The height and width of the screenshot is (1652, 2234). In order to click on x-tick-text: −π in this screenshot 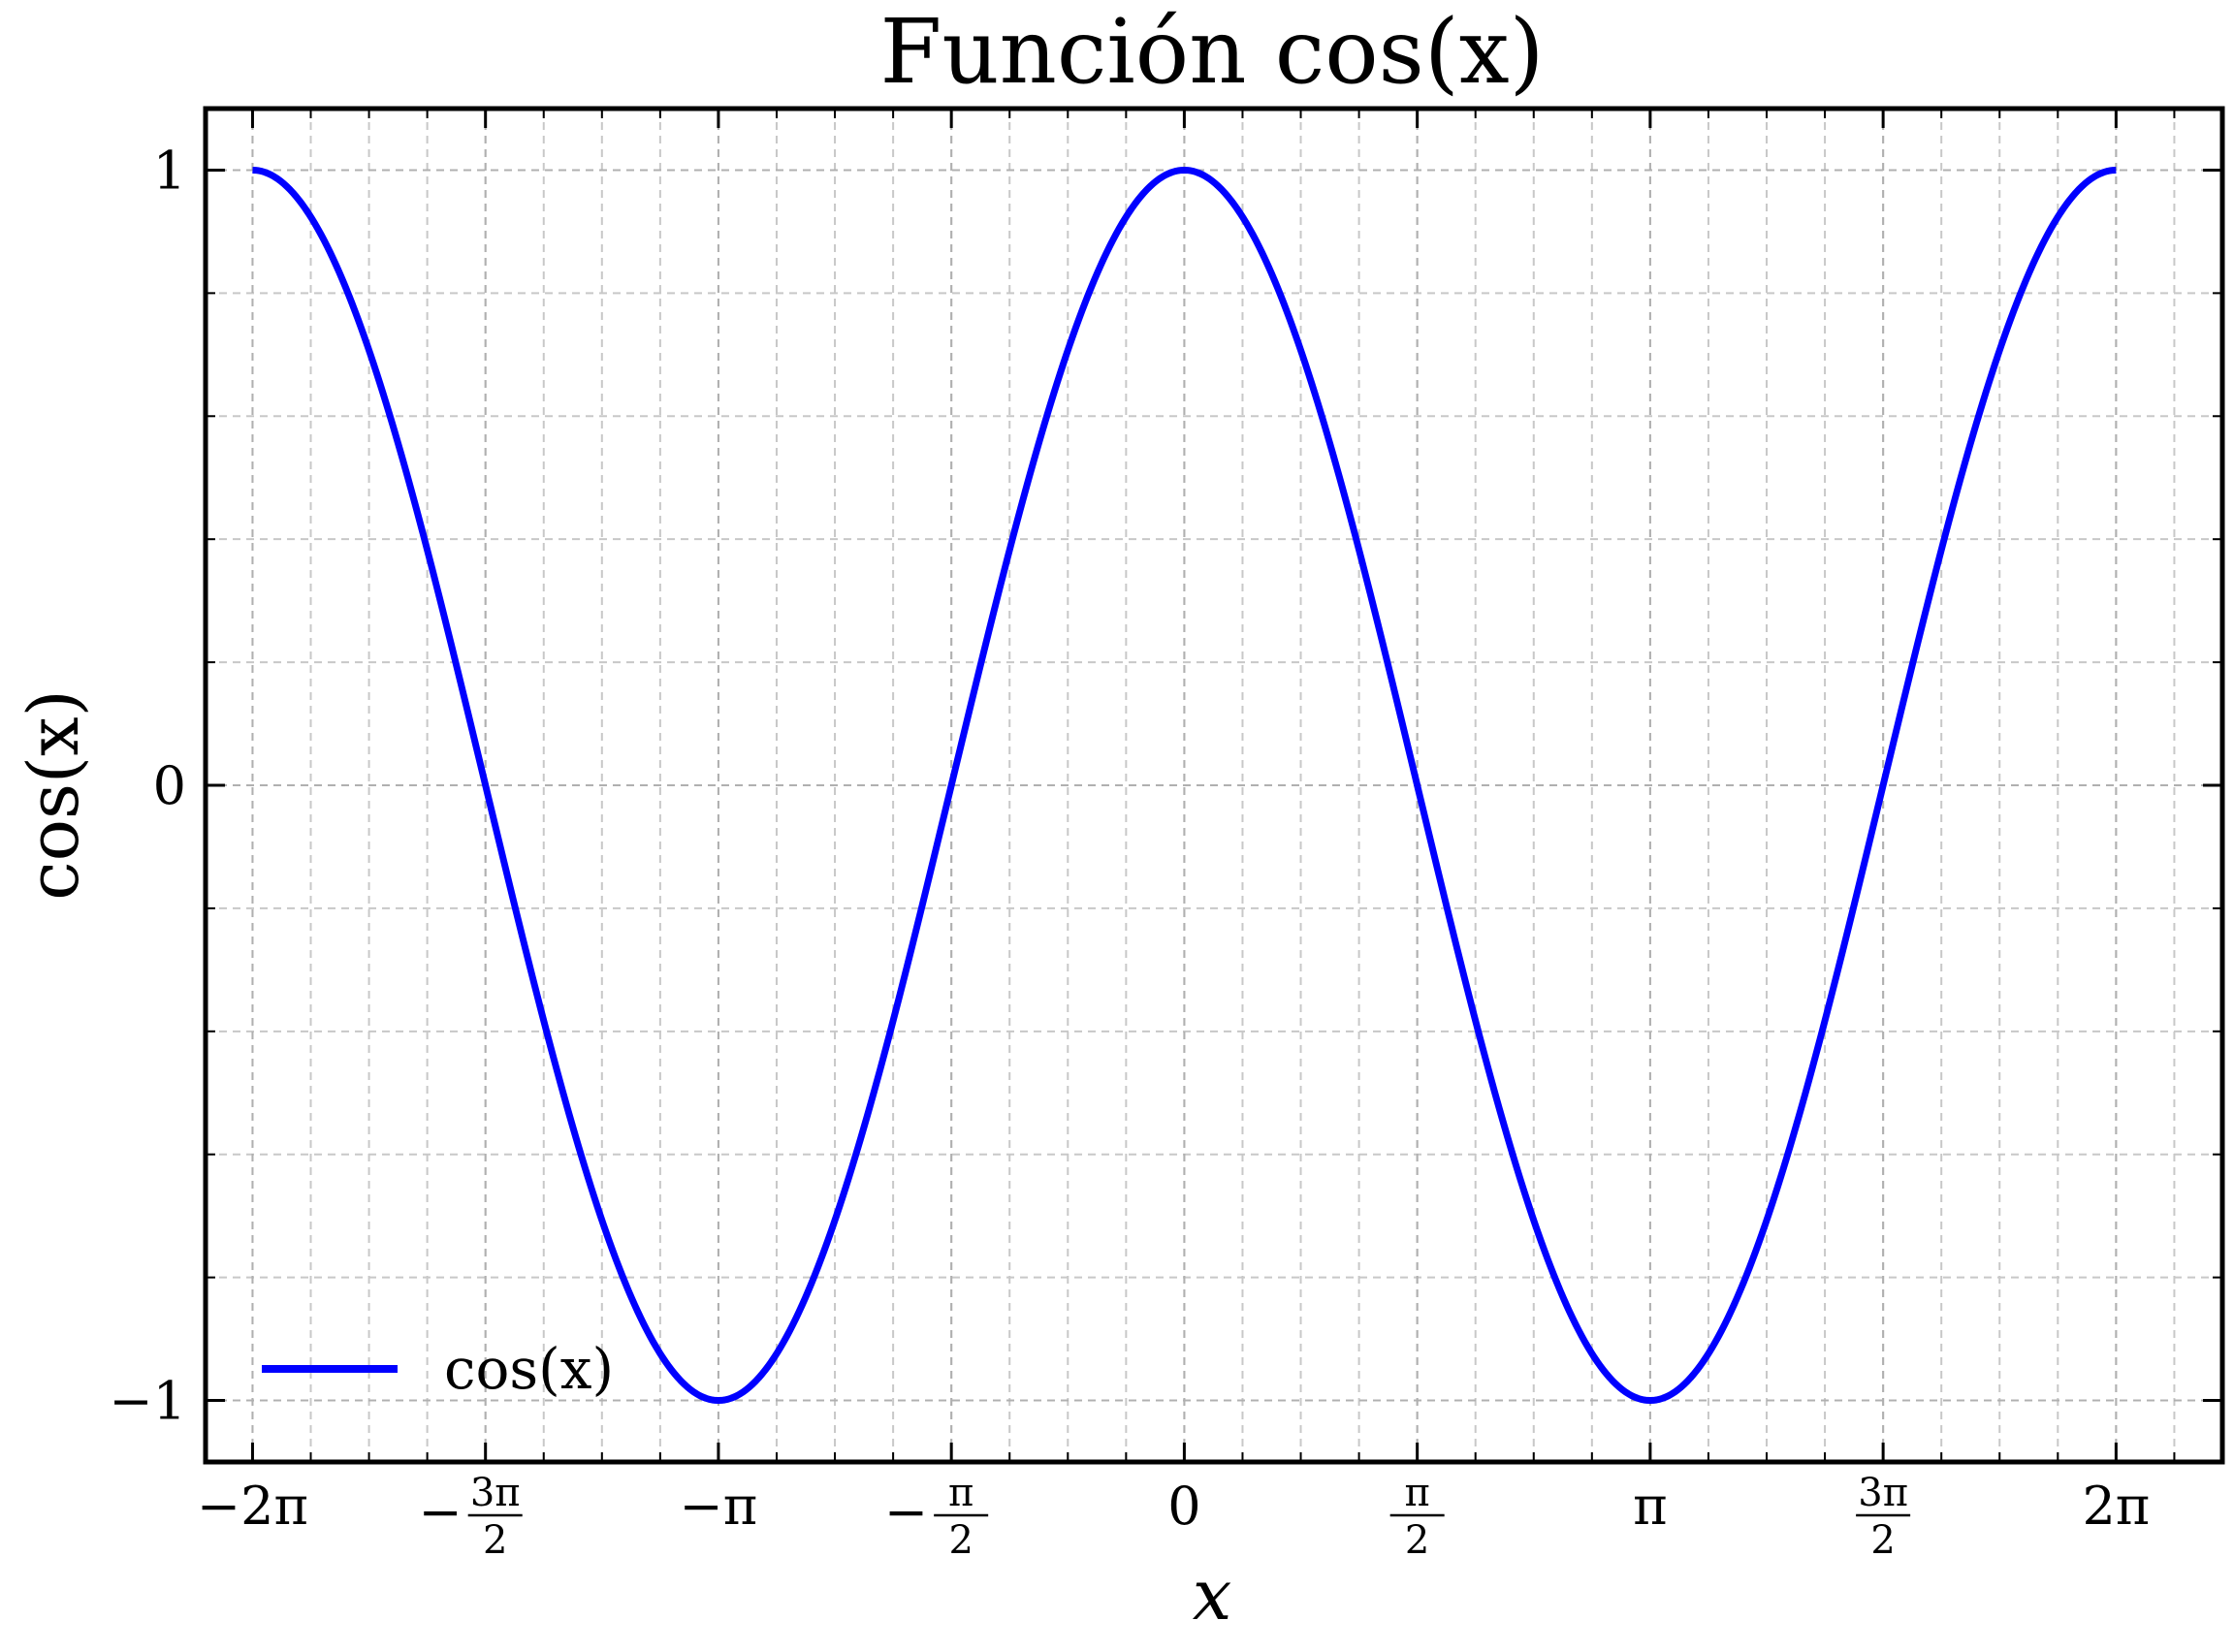, I will do `click(719, 1507)`.